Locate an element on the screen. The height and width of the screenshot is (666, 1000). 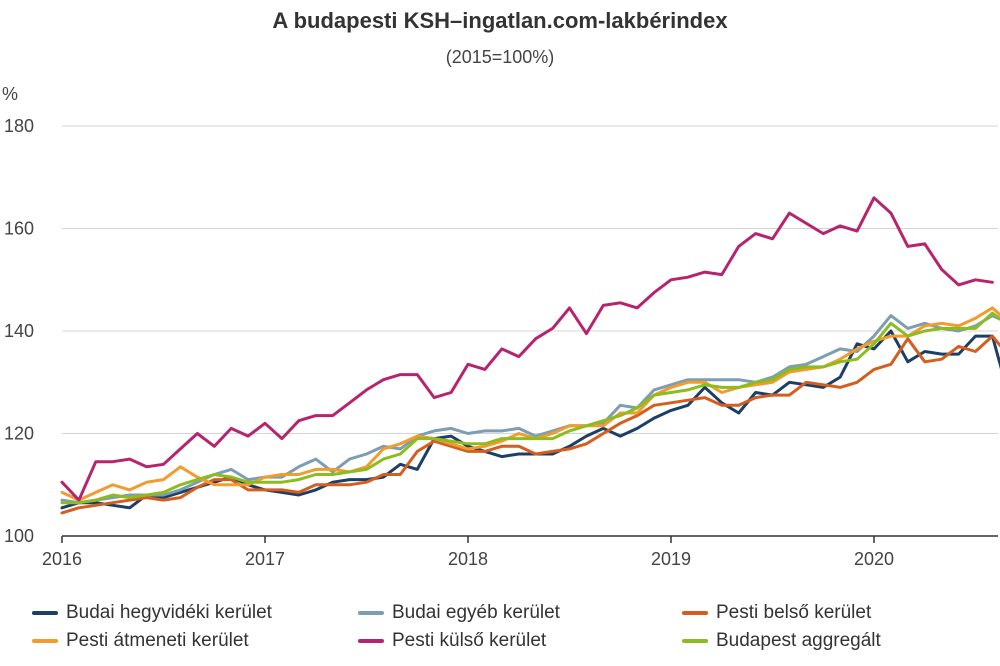
legend-item: Pesti átmeneti kerület is located at coordinates (140, 641).